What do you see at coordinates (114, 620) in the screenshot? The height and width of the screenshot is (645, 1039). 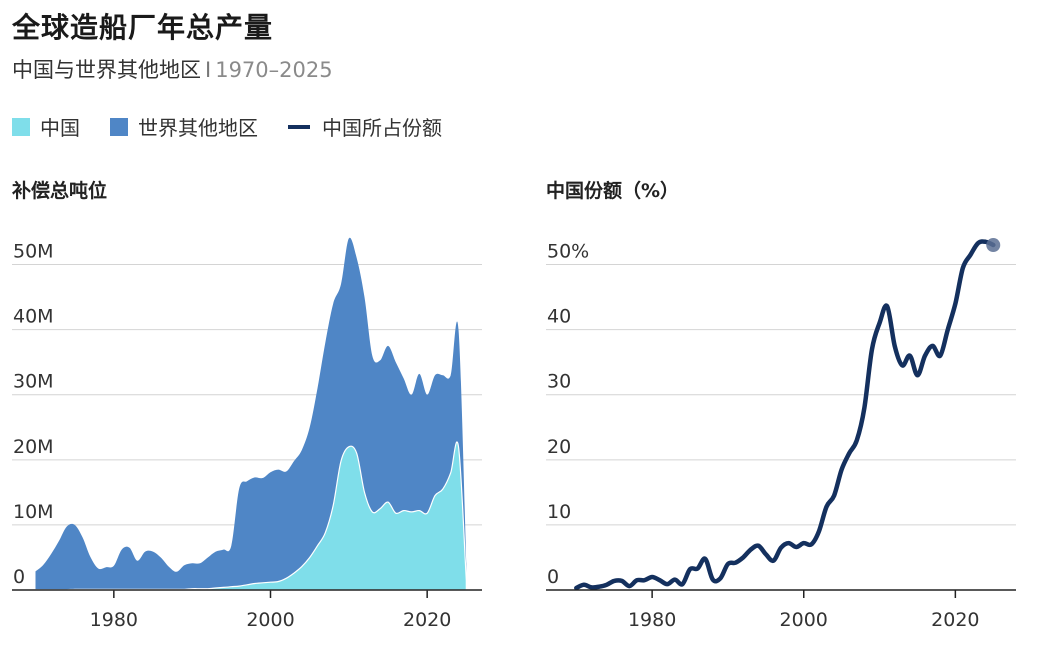 I see `left-xtick-label: 1980` at bounding box center [114, 620].